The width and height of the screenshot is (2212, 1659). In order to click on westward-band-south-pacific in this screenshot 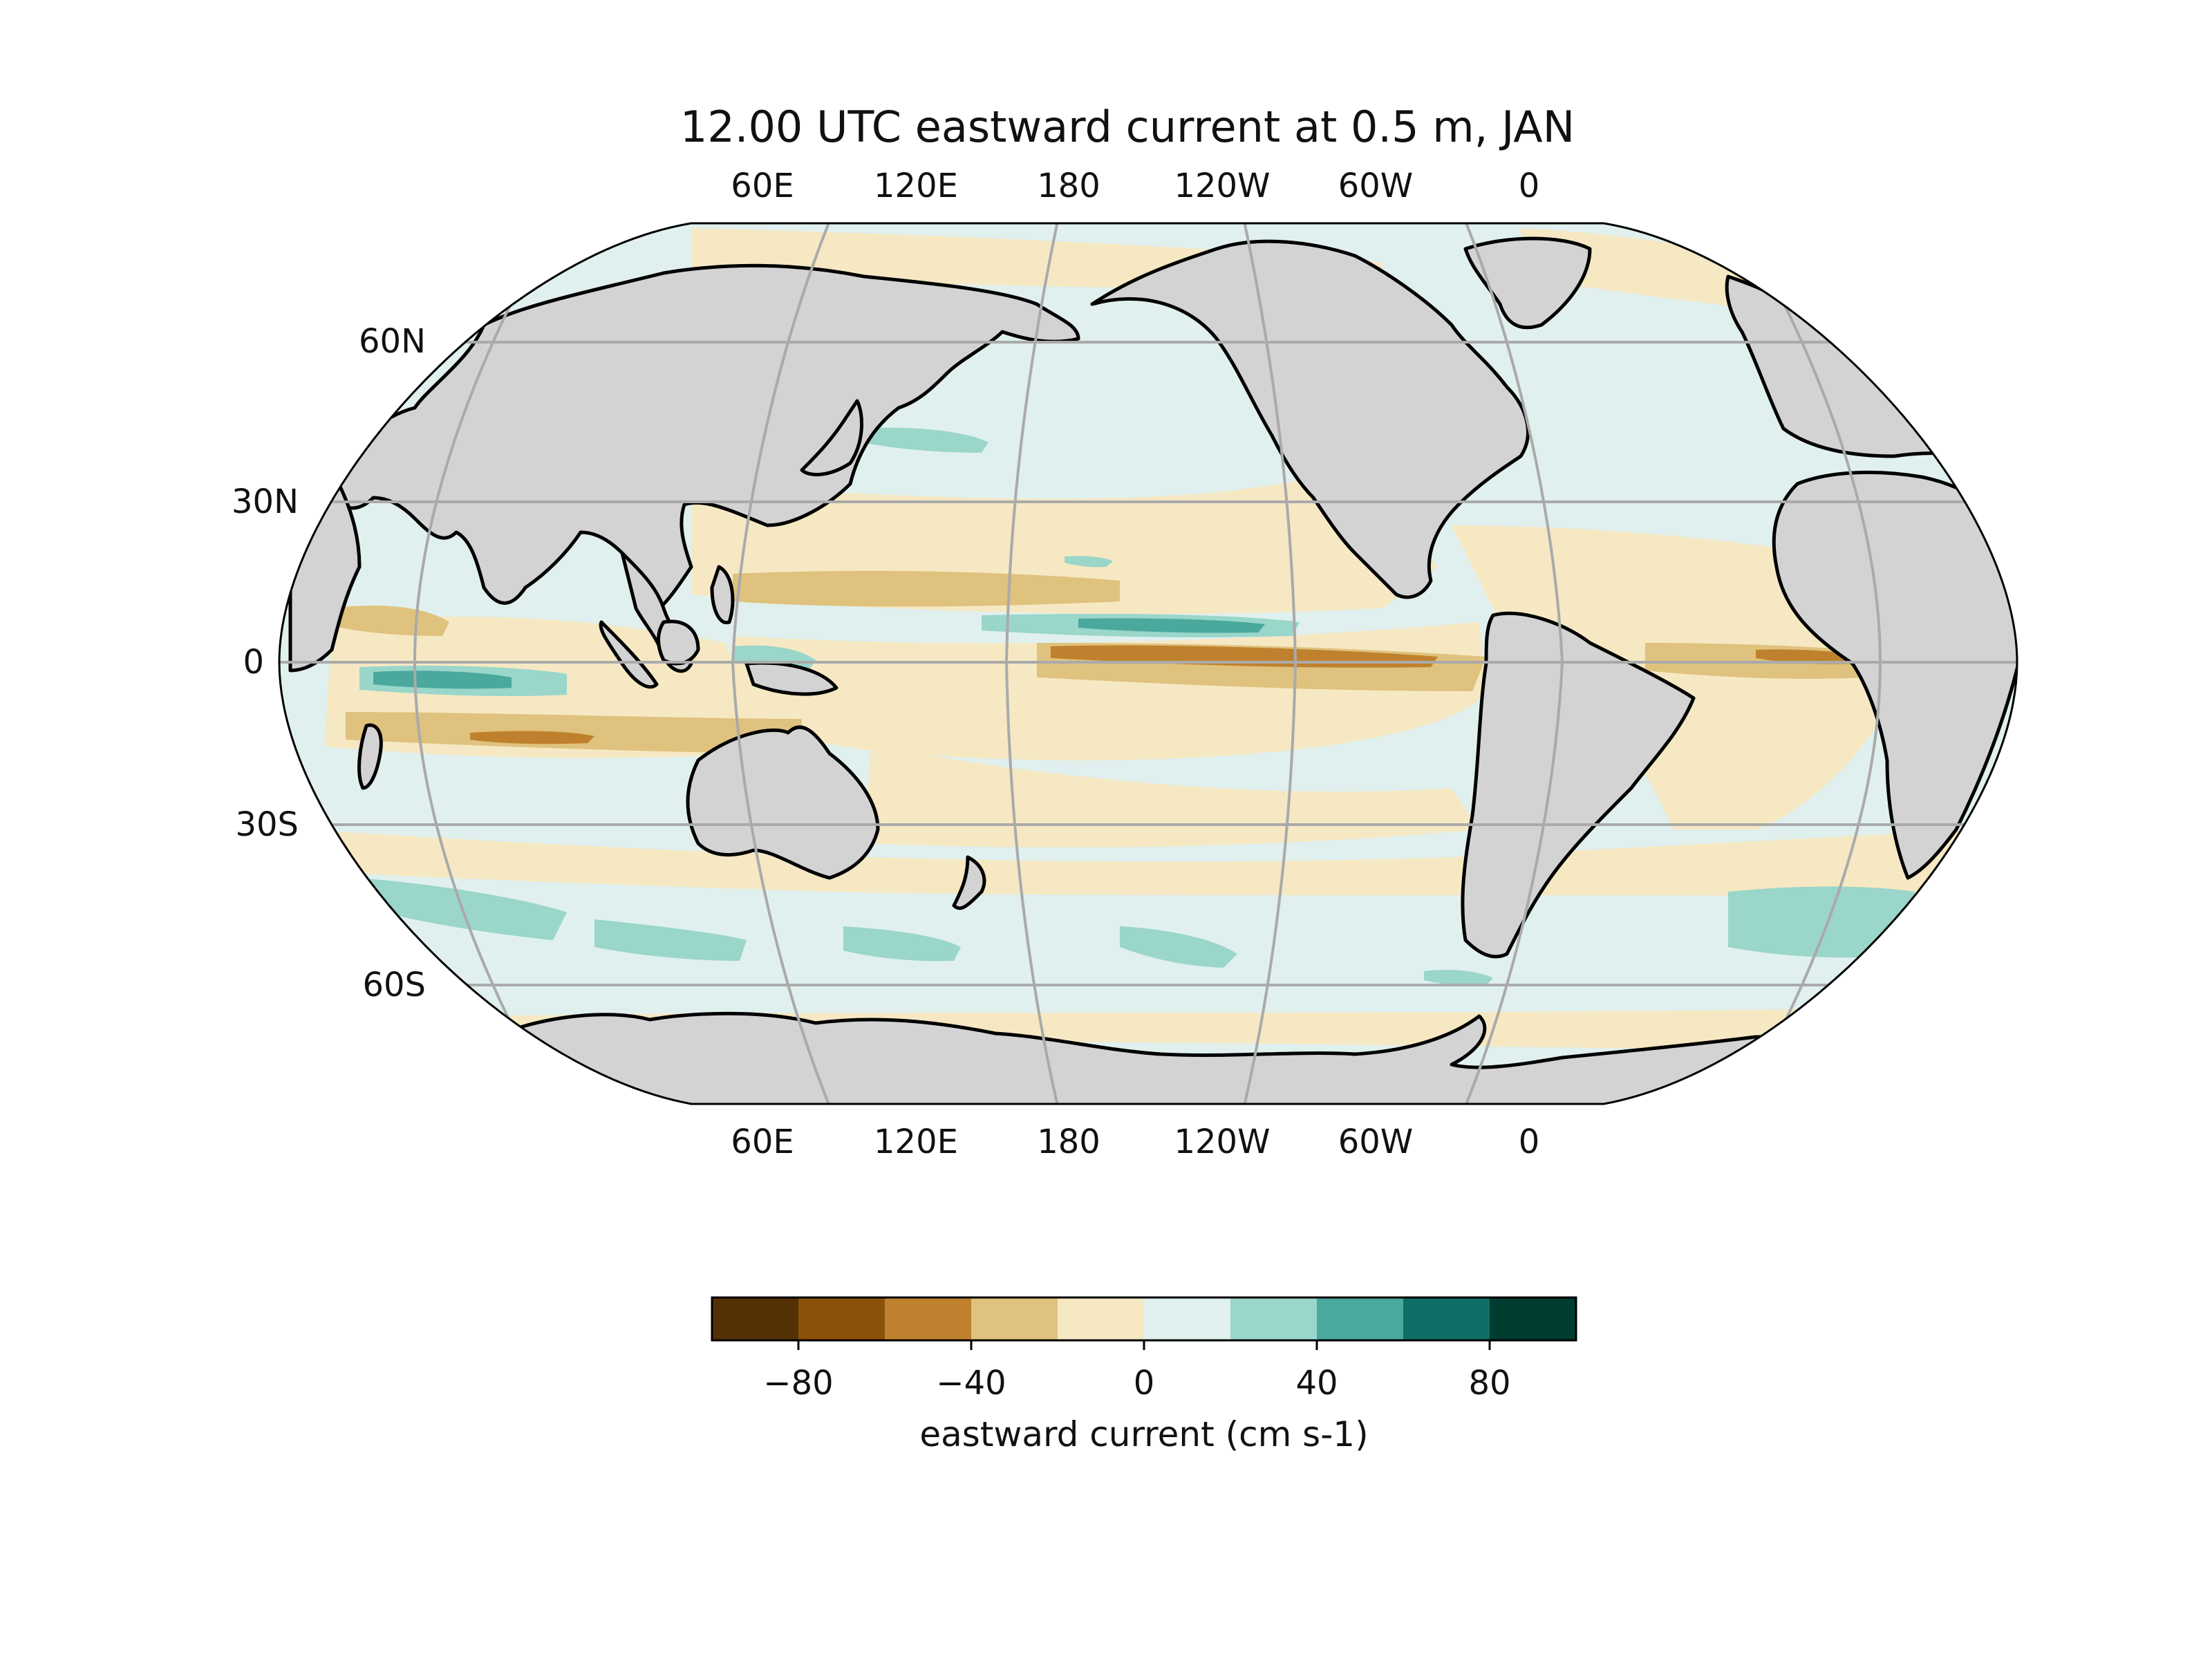, I will do `click(1171, 797)`.